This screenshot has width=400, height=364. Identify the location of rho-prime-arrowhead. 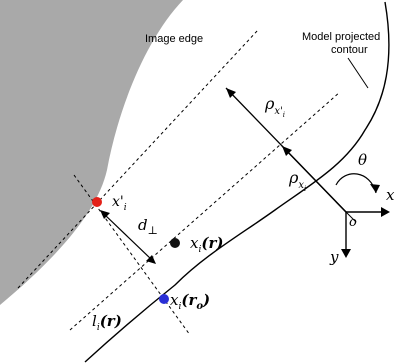
(231, 93).